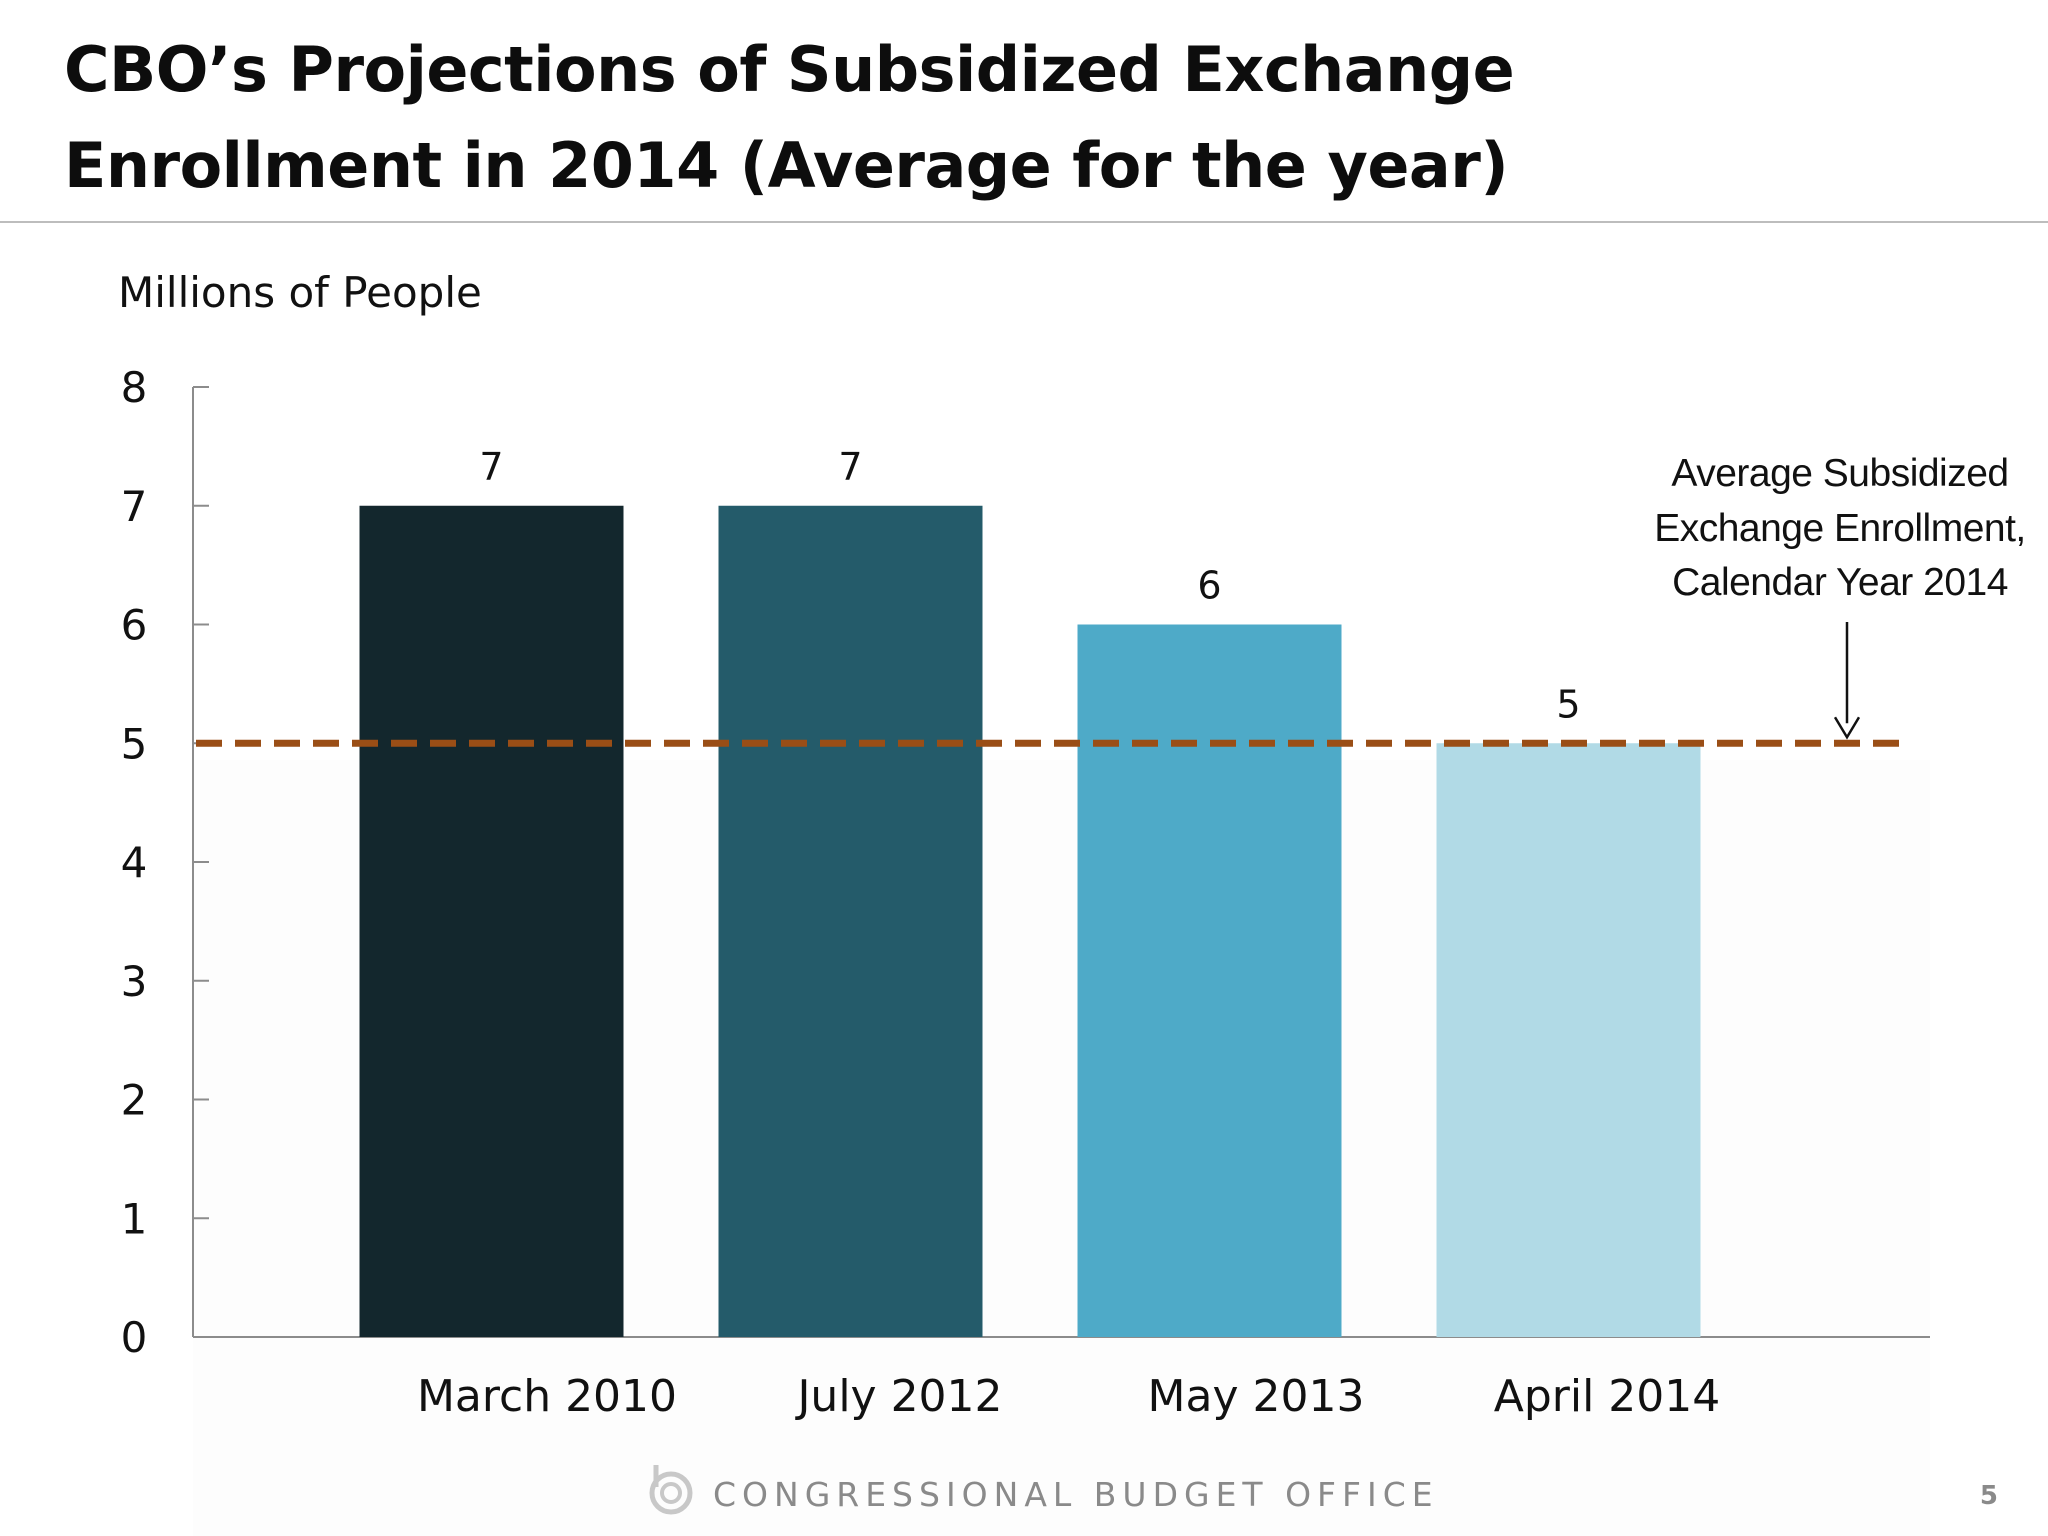 The height and width of the screenshot is (1536, 2048). Describe the element at coordinates (671, 1490) in the screenshot. I see `cbo-logo` at that location.